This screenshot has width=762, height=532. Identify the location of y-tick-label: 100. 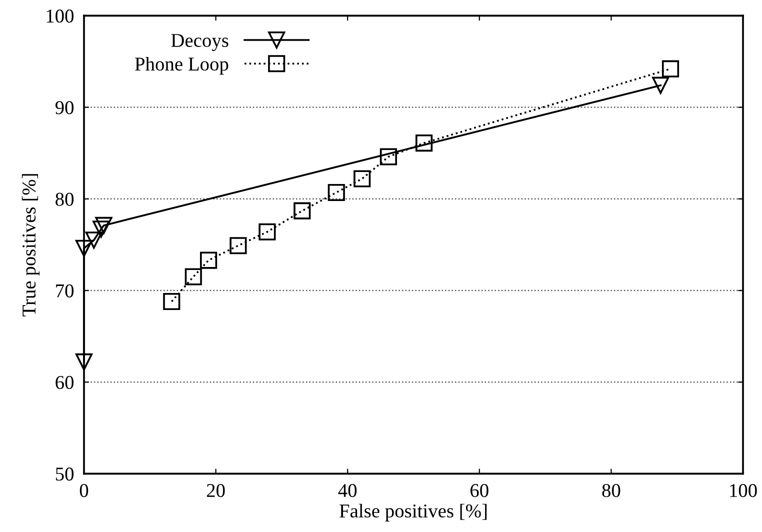
(60, 16).